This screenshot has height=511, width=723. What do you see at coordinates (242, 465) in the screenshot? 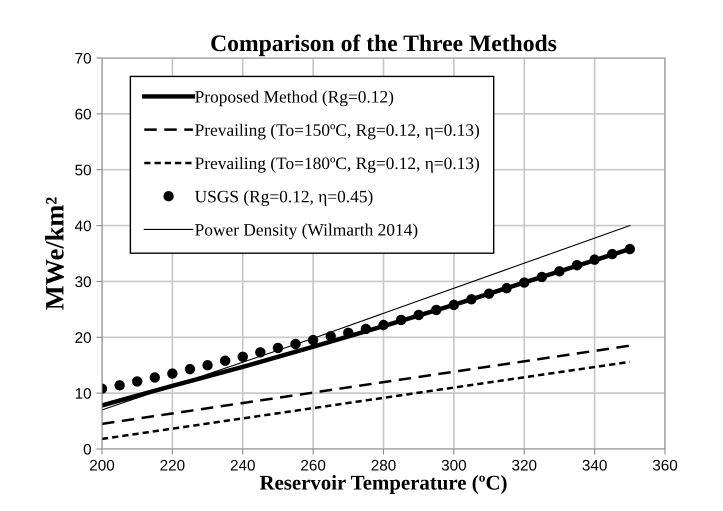
I see `x-tick-label: 240` at bounding box center [242, 465].